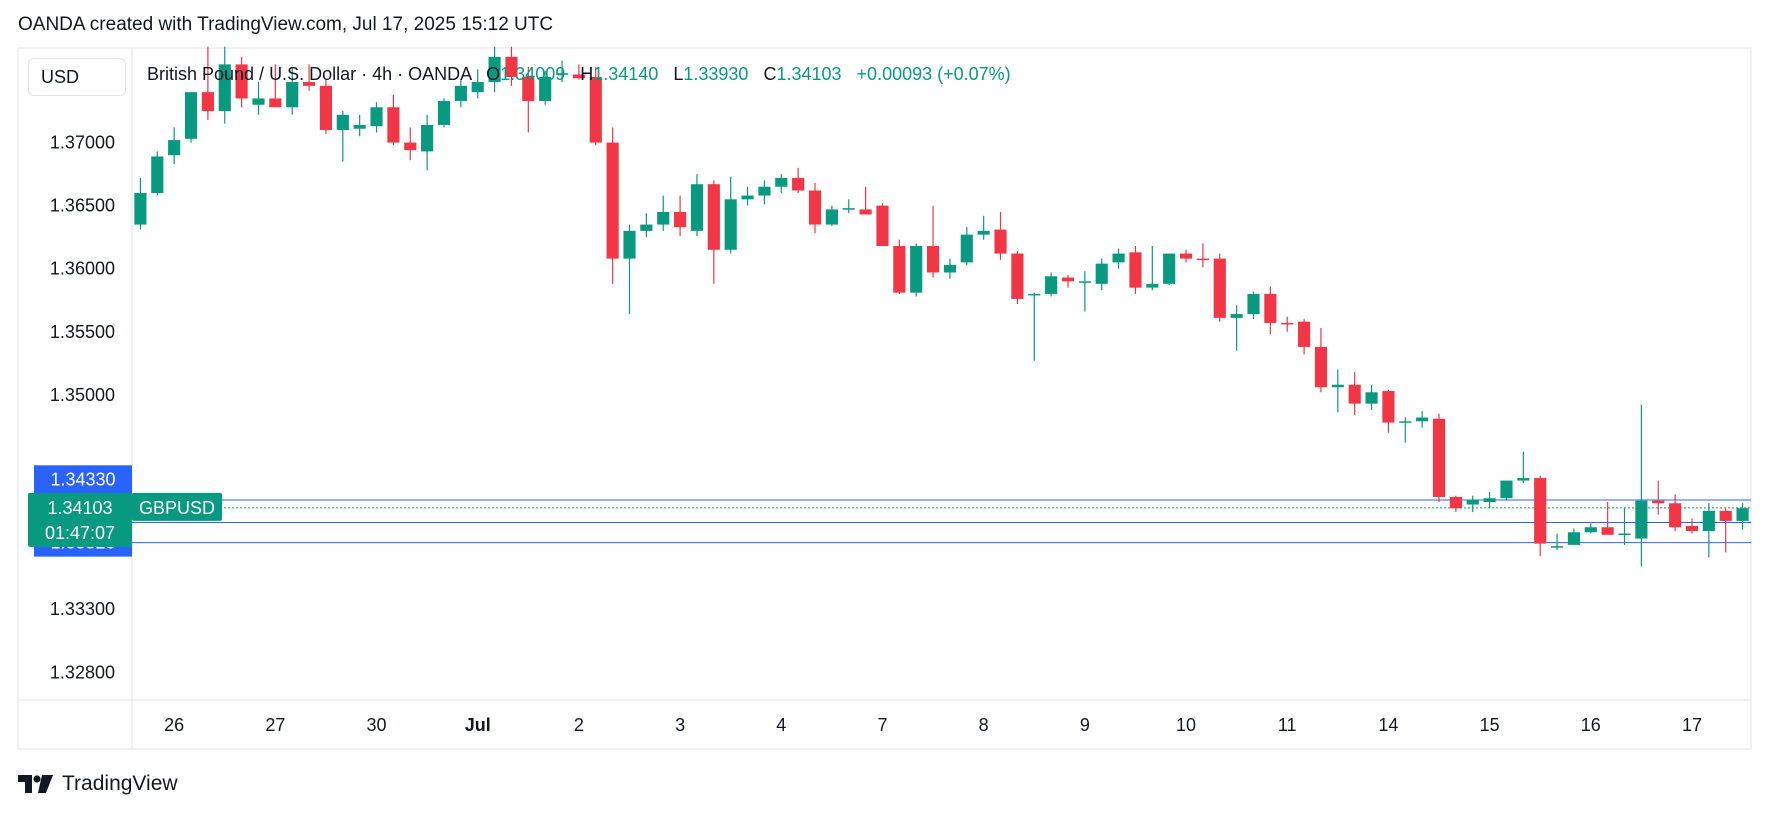 The height and width of the screenshot is (813, 1771). I want to click on tradingview-logo: TradingView, so click(98, 784).